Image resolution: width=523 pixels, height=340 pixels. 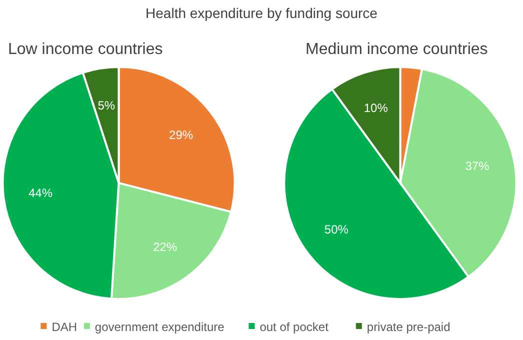 I want to click on data-label: 22%, so click(x=165, y=247).